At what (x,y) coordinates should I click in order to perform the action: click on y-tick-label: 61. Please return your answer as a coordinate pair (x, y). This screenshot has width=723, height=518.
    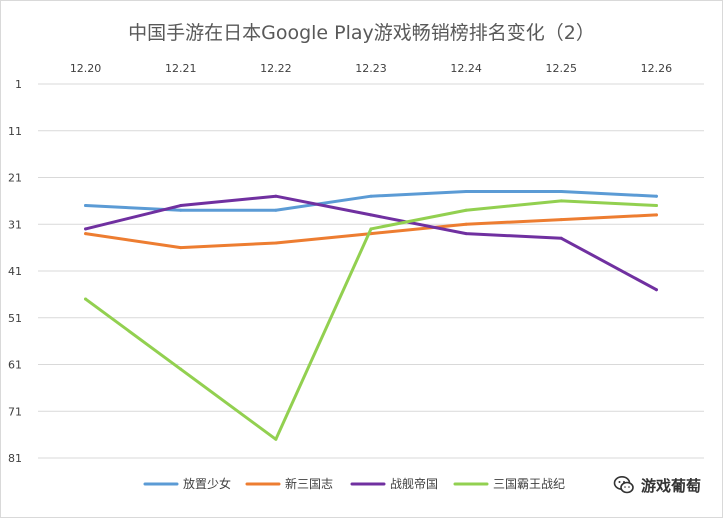
    Looking at the image, I should click on (15, 365).